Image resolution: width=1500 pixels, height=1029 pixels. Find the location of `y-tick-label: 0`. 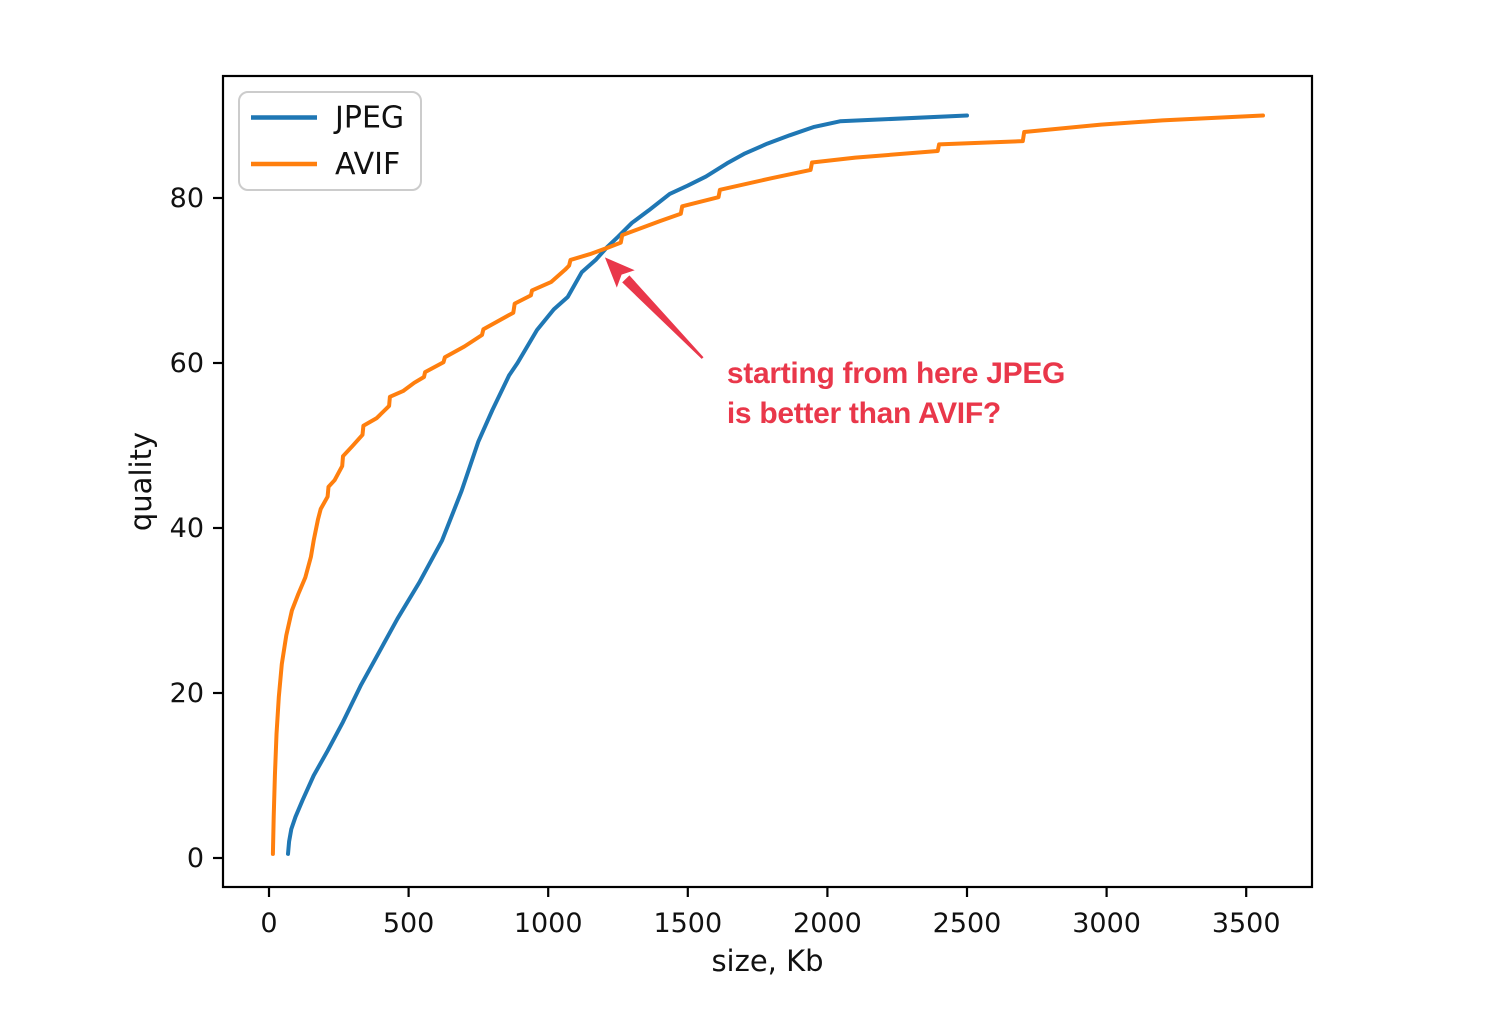

y-tick-label: 0 is located at coordinates (195, 858).